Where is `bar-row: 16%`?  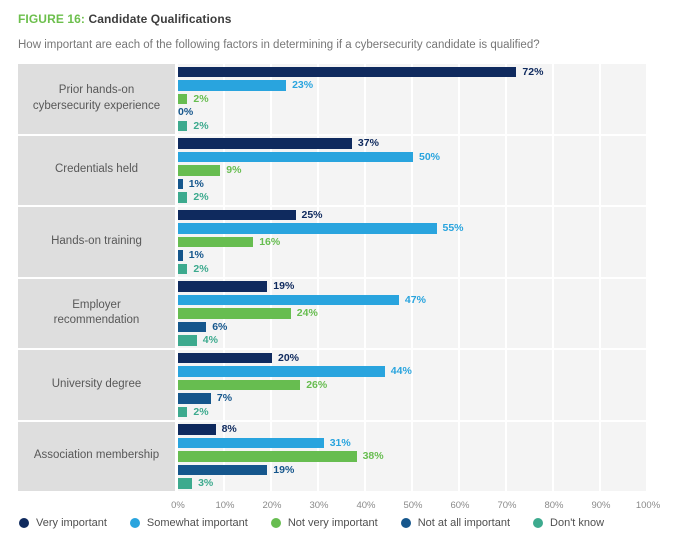
bar-row: 16% is located at coordinates (413, 242).